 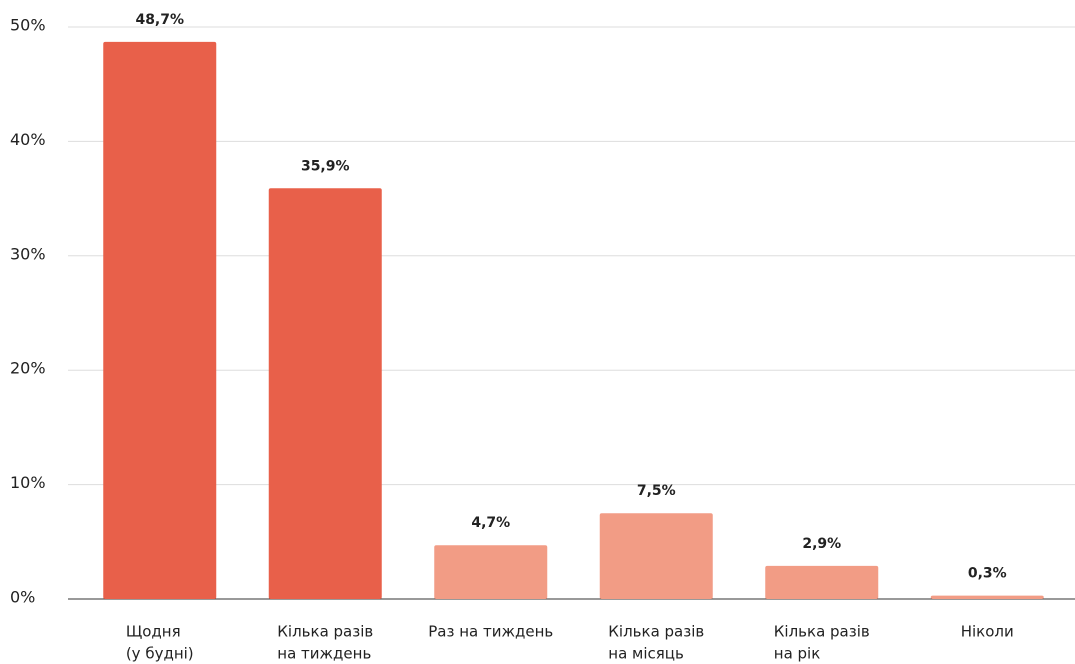 I want to click on x-tick-label-line: Ніколи, so click(x=987, y=632).